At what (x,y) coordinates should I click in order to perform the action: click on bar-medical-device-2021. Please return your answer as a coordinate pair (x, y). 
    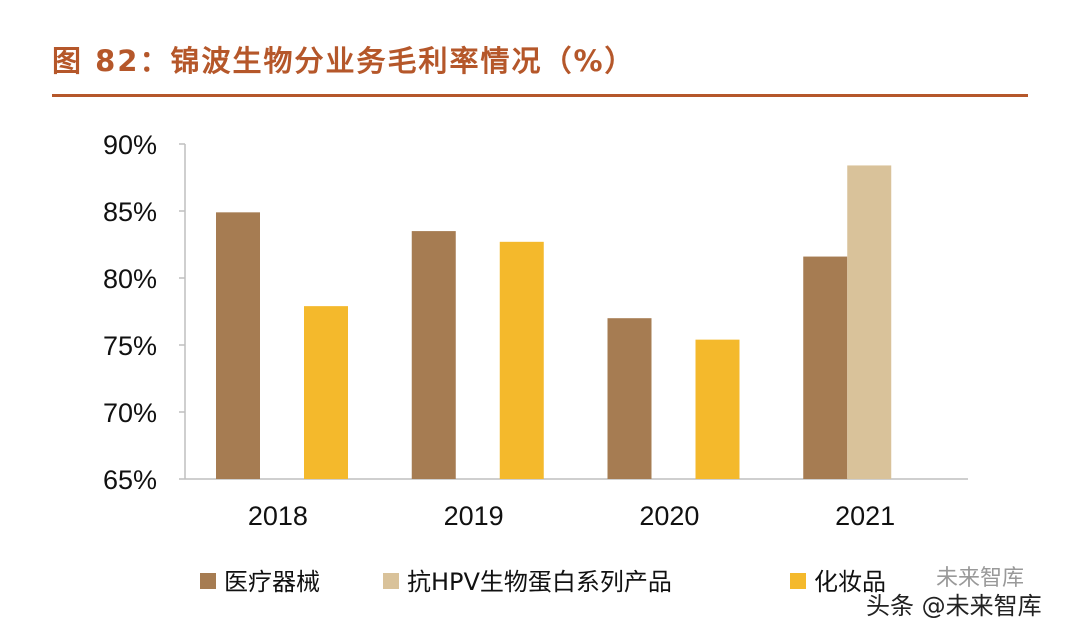
    Looking at the image, I should click on (825, 367).